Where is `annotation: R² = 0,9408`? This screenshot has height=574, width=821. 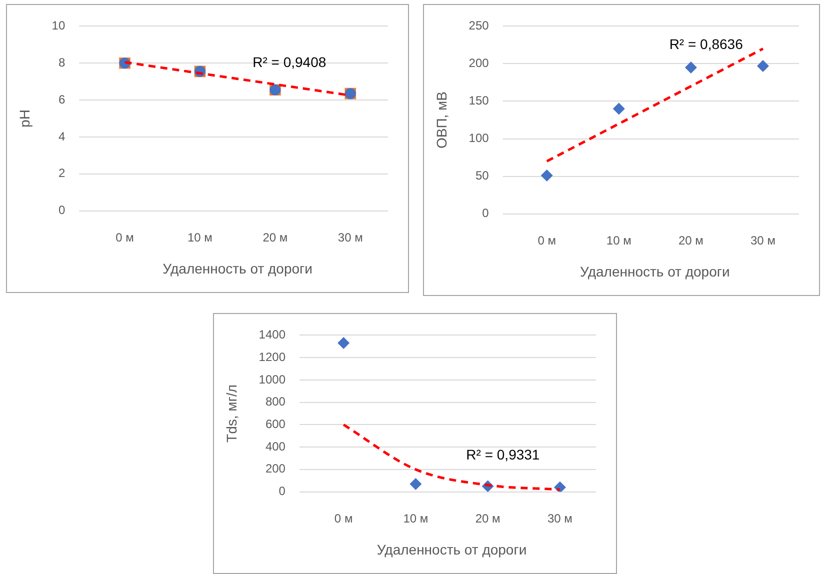
annotation: R² = 0,9408 is located at coordinates (289, 62).